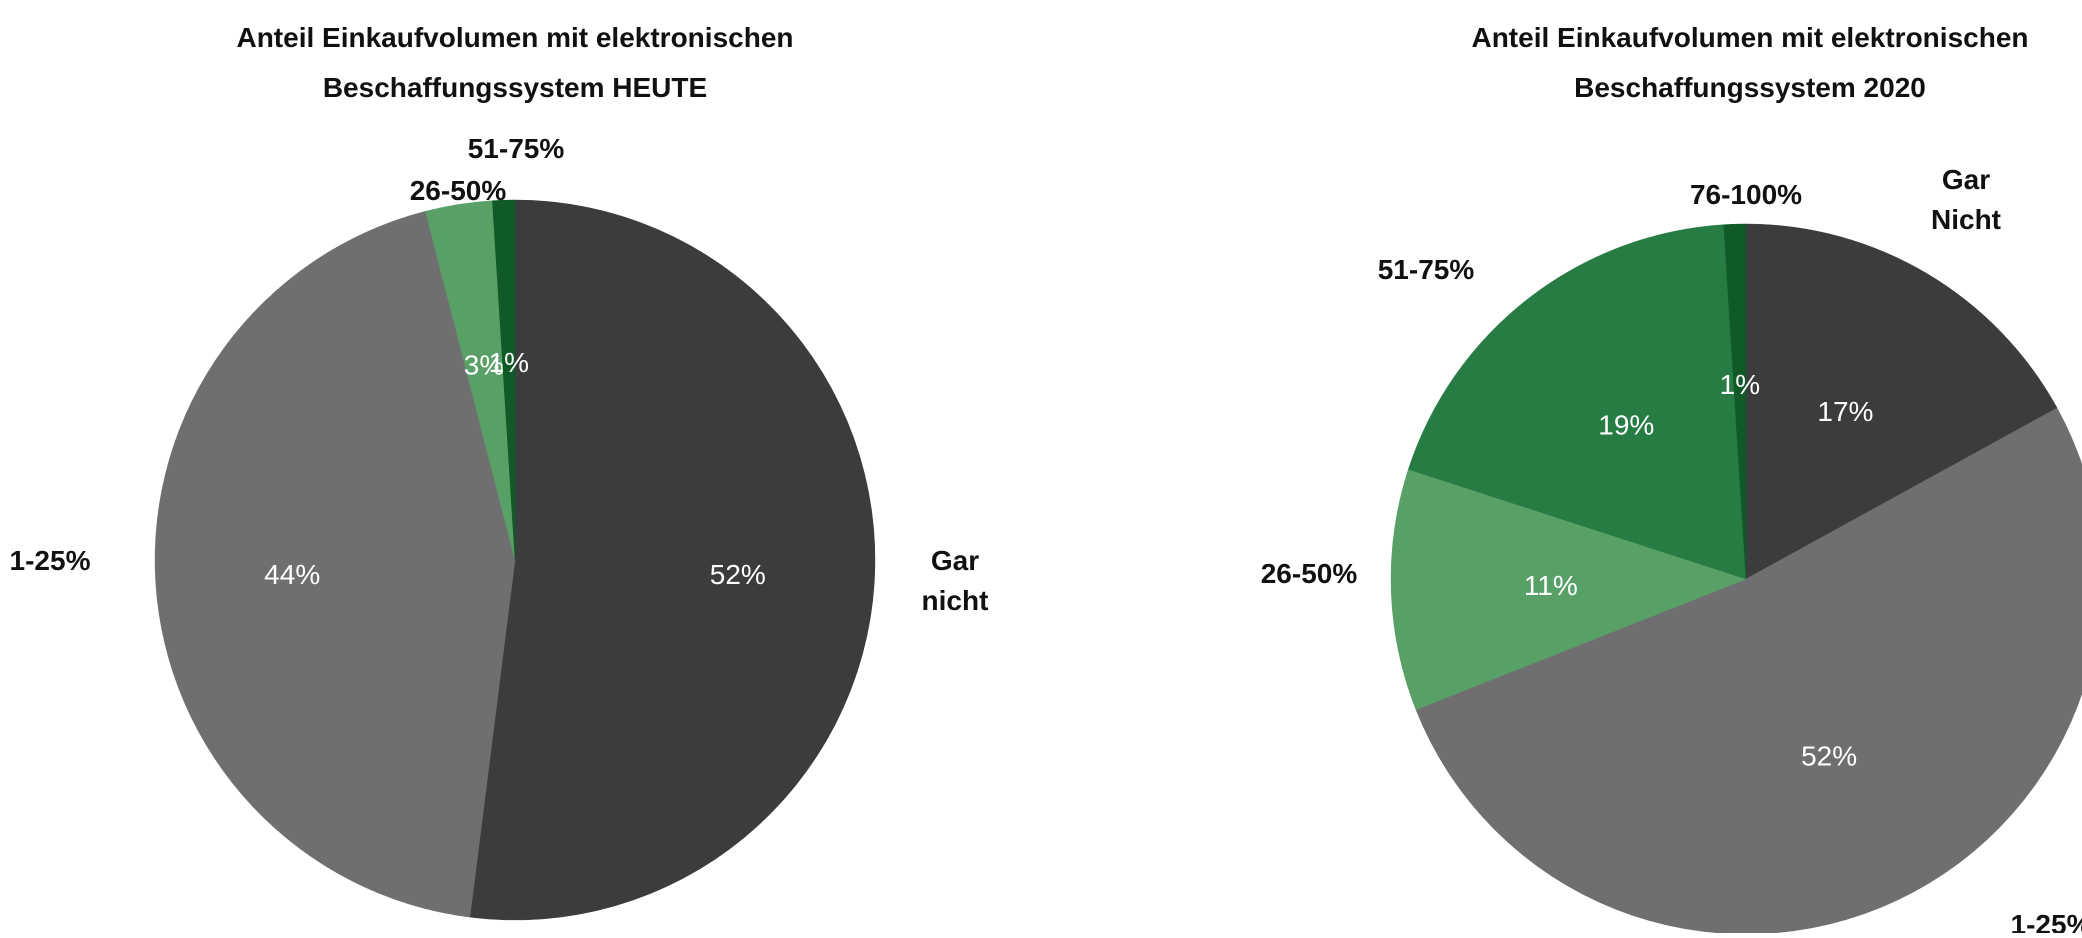 The image size is (2082, 938). What do you see at coordinates (1966, 219) in the screenshot?
I see `pie-category-label: Nicht` at bounding box center [1966, 219].